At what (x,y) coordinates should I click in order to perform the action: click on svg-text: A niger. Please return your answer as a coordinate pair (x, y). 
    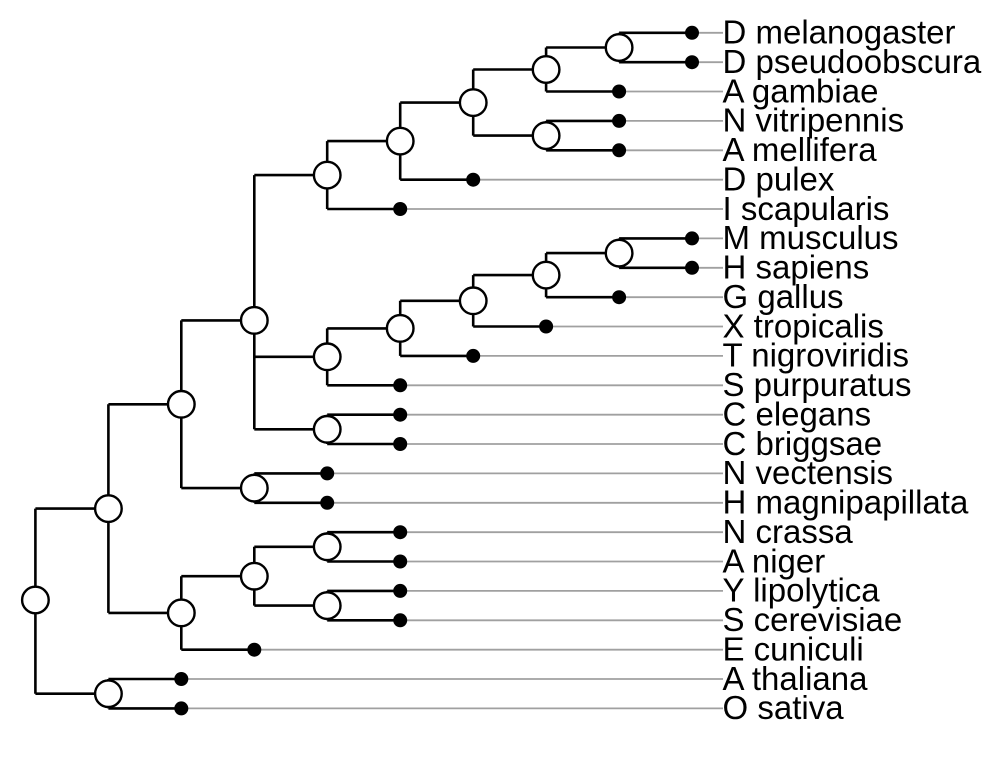
    Looking at the image, I should click on (774, 560).